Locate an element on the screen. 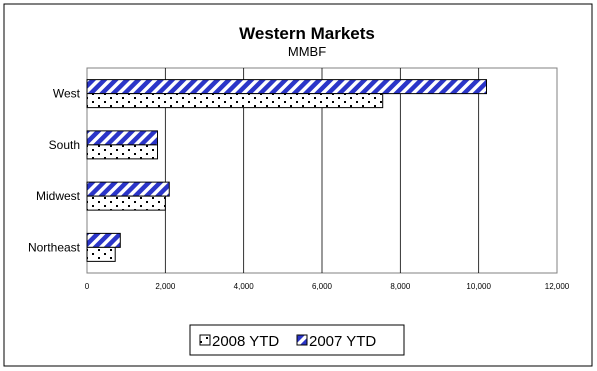 The image size is (597, 371). category-labels: West South Midwest Northeast is located at coordinates (54, 171).